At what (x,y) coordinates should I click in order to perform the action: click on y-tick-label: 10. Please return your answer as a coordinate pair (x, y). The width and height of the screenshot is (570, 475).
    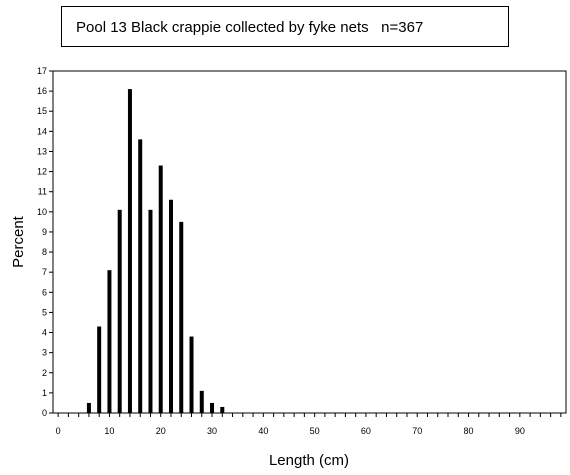
    Looking at the image, I should click on (42, 212).